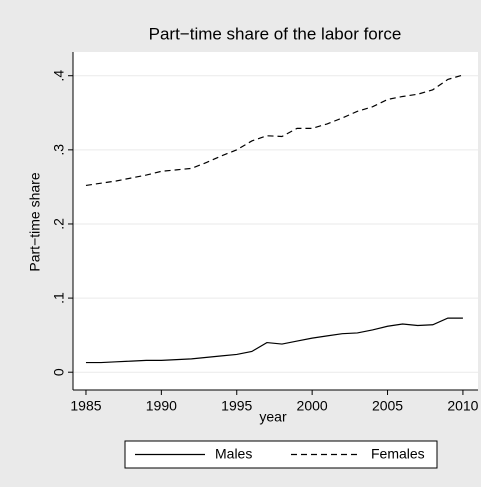 This screenshot has height=487, width=481. What do you see at coordinates (59, 150) in the screenshot?
I see `y-tick-label: .3` at bounding box center [59, 150].